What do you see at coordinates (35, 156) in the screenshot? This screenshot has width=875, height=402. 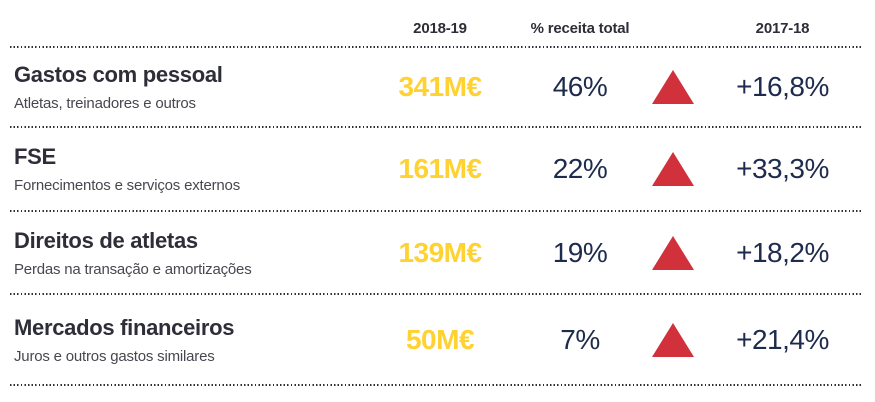 I see `row-title: FSE` at bounding box center [35, 156].